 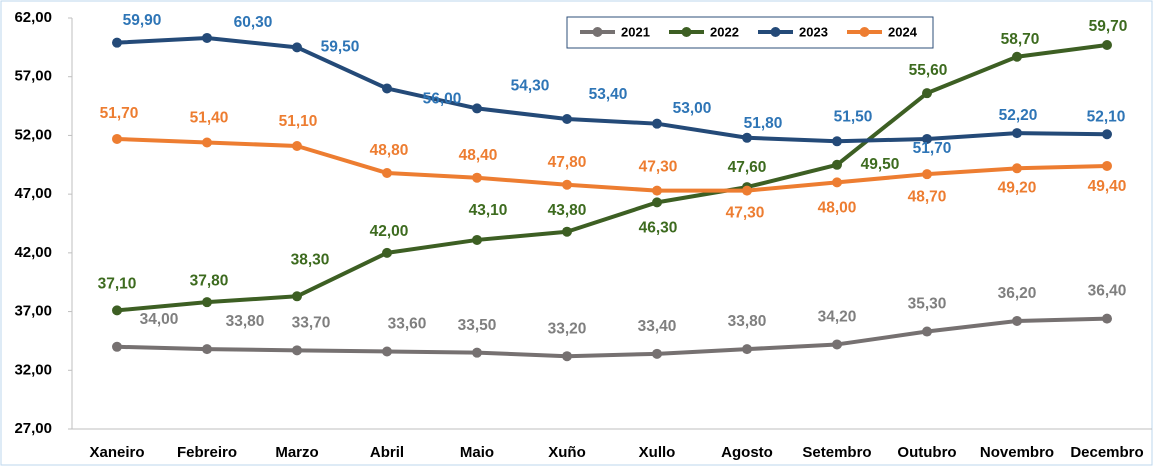 What do you see at coordinates (477, 325) in the screenshot?
I see `value-label: 33,50` at bounding box center [477, 325].